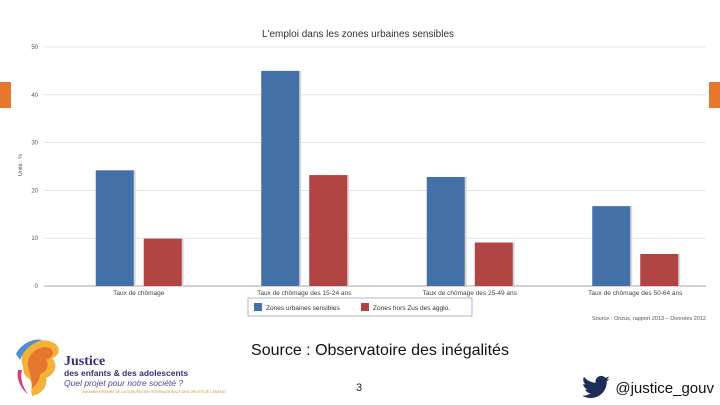  What do you see at coordinates (34, 239) in the screenshot?
I see `y-tick-label: 10` at bounding box center [34, 239].